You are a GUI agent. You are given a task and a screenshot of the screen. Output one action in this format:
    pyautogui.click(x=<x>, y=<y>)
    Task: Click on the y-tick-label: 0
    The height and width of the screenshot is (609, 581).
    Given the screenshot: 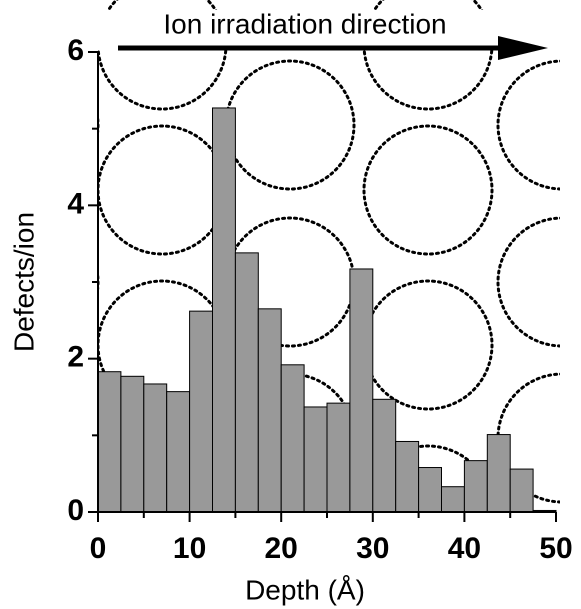 What is the action you would take?
    pyautogui.click(x=75, y=510)
    